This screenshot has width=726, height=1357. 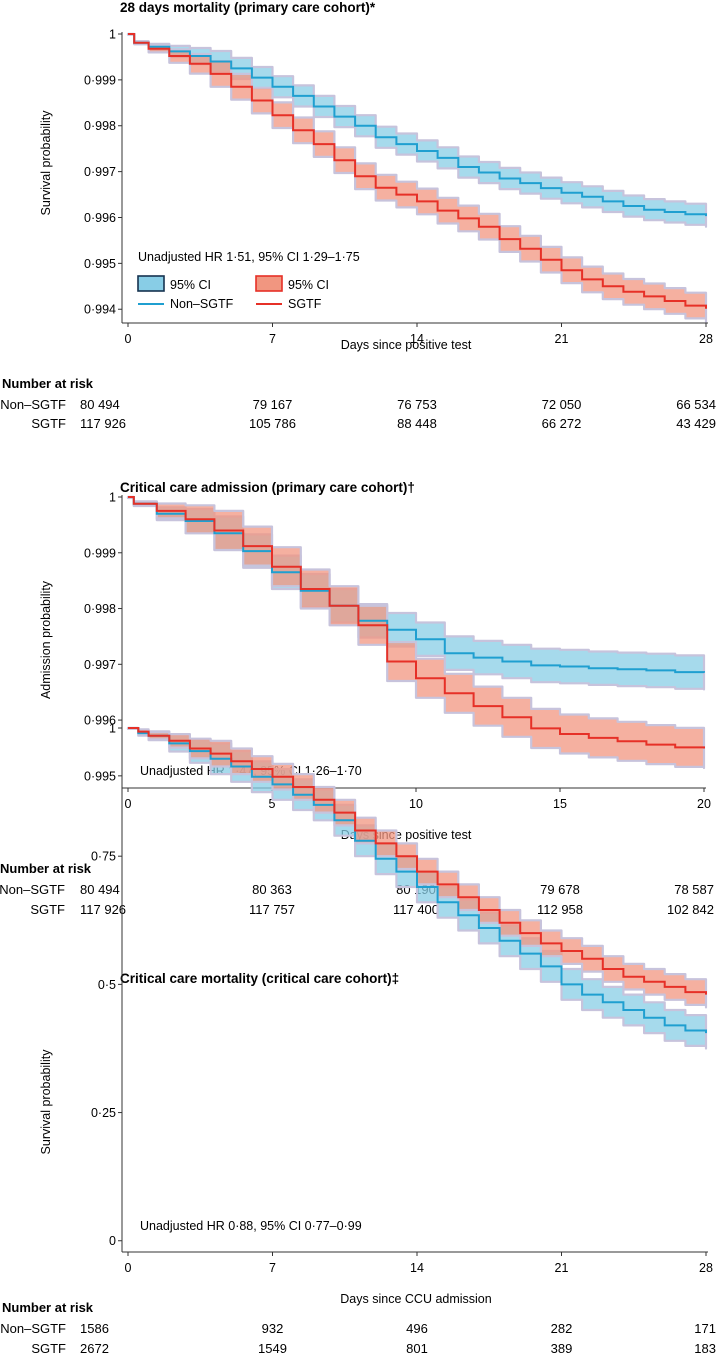 What do you see at coordinates (273, 1328) in the screenshot?
I see `risk-value: 932` at bounding box center [273, 1328].